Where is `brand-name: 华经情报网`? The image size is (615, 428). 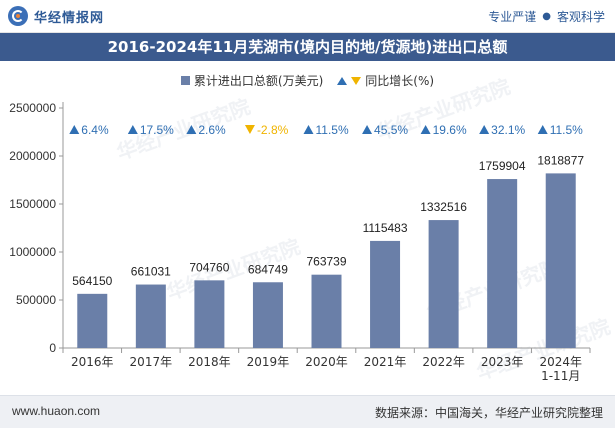 brand-name: 华经情报网 is located at coordinates (69, 18).